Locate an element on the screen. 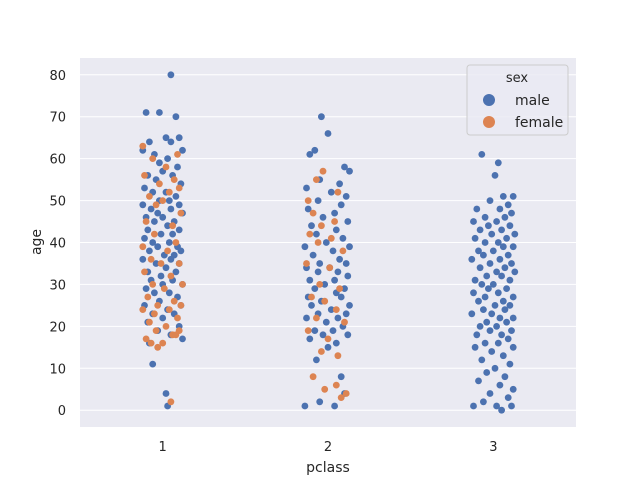 The width and height of the screenshot is (640, 480). y-tick-label: 10 is located at coordinates (57, 369).